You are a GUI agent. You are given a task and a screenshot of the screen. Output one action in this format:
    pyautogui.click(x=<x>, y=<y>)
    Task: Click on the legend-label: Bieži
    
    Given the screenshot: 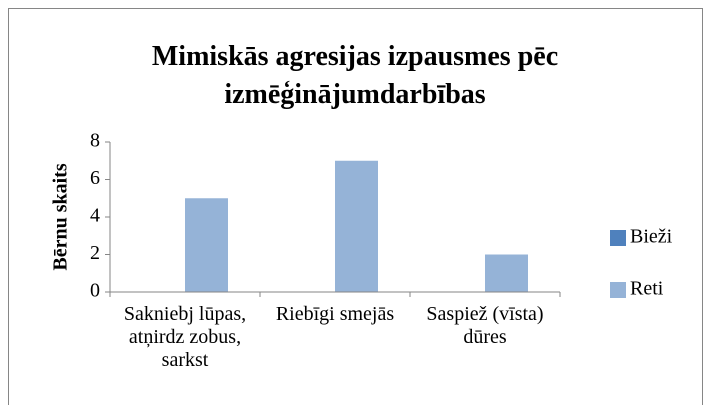 What is the action you would take?
    pyautogui.click(x=651, y=237)
    